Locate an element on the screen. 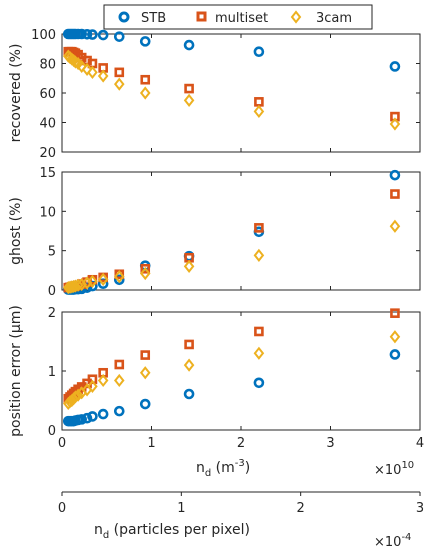 The image size is (431, 550). x-tick-label: 1 is located at coordinates (151, 443).